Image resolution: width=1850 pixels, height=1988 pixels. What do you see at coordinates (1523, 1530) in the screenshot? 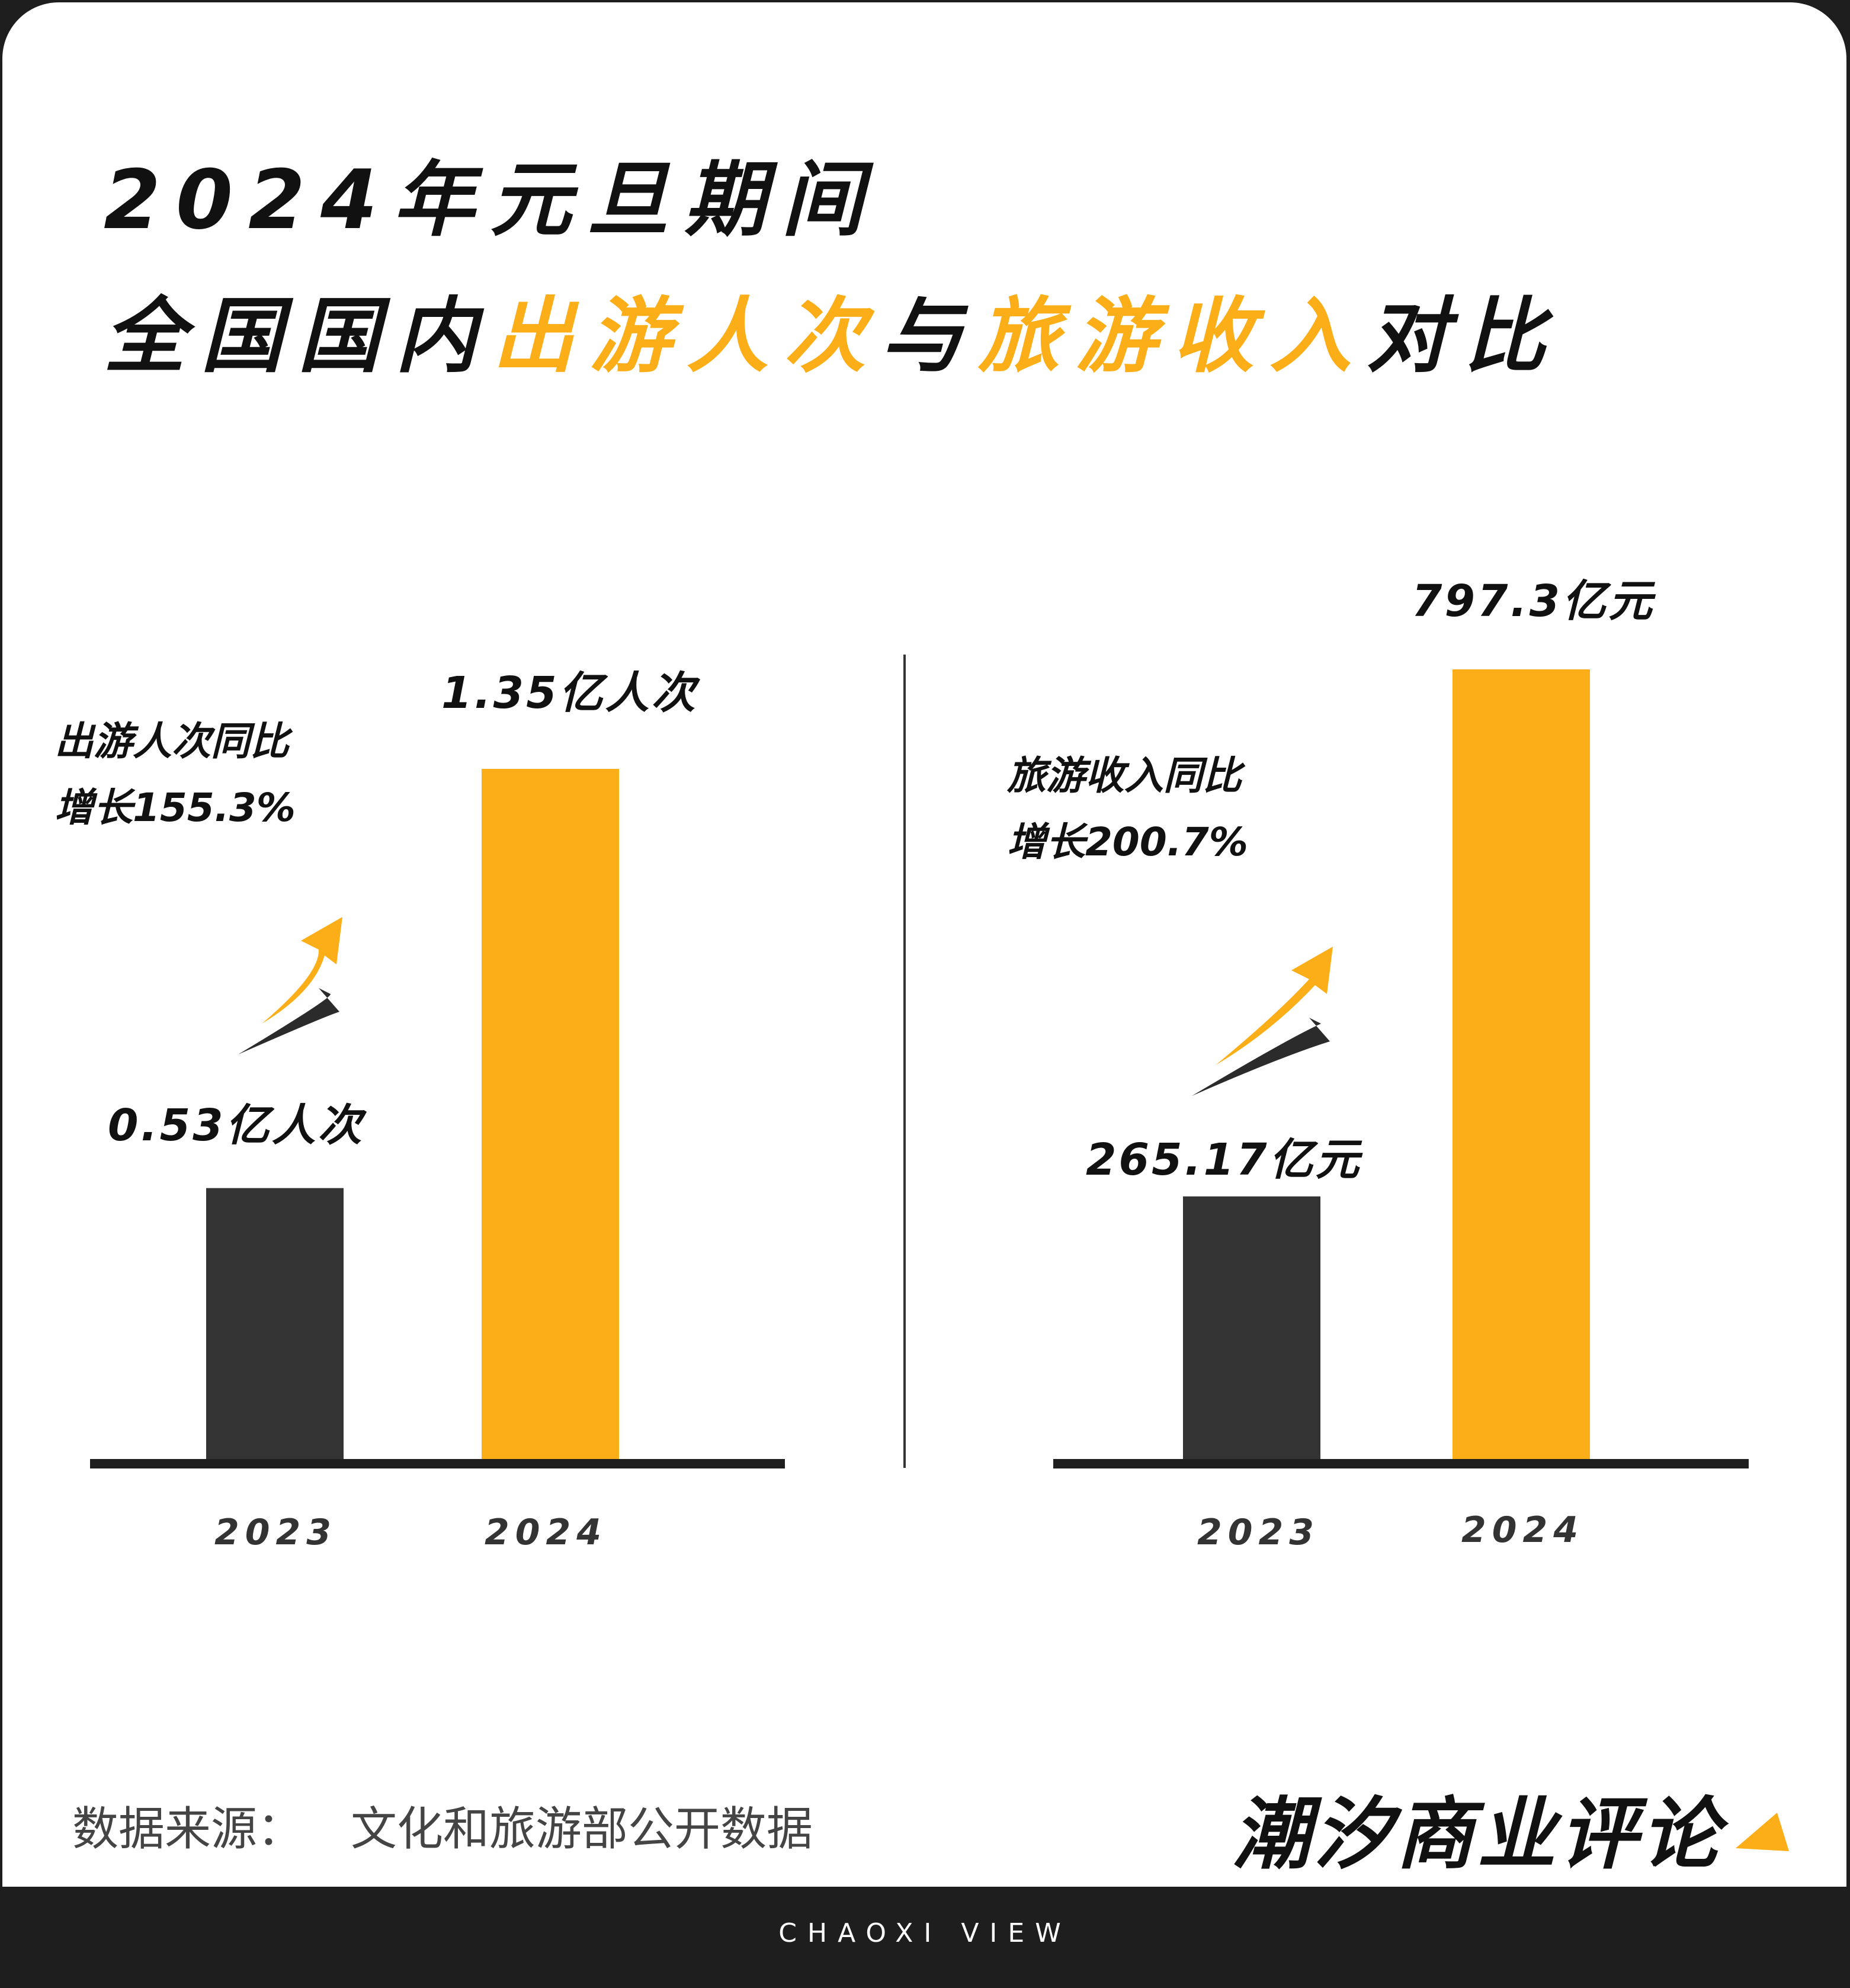
I see `revenue-2024-year-label: 2024` at bounding box center [1523, 1530].